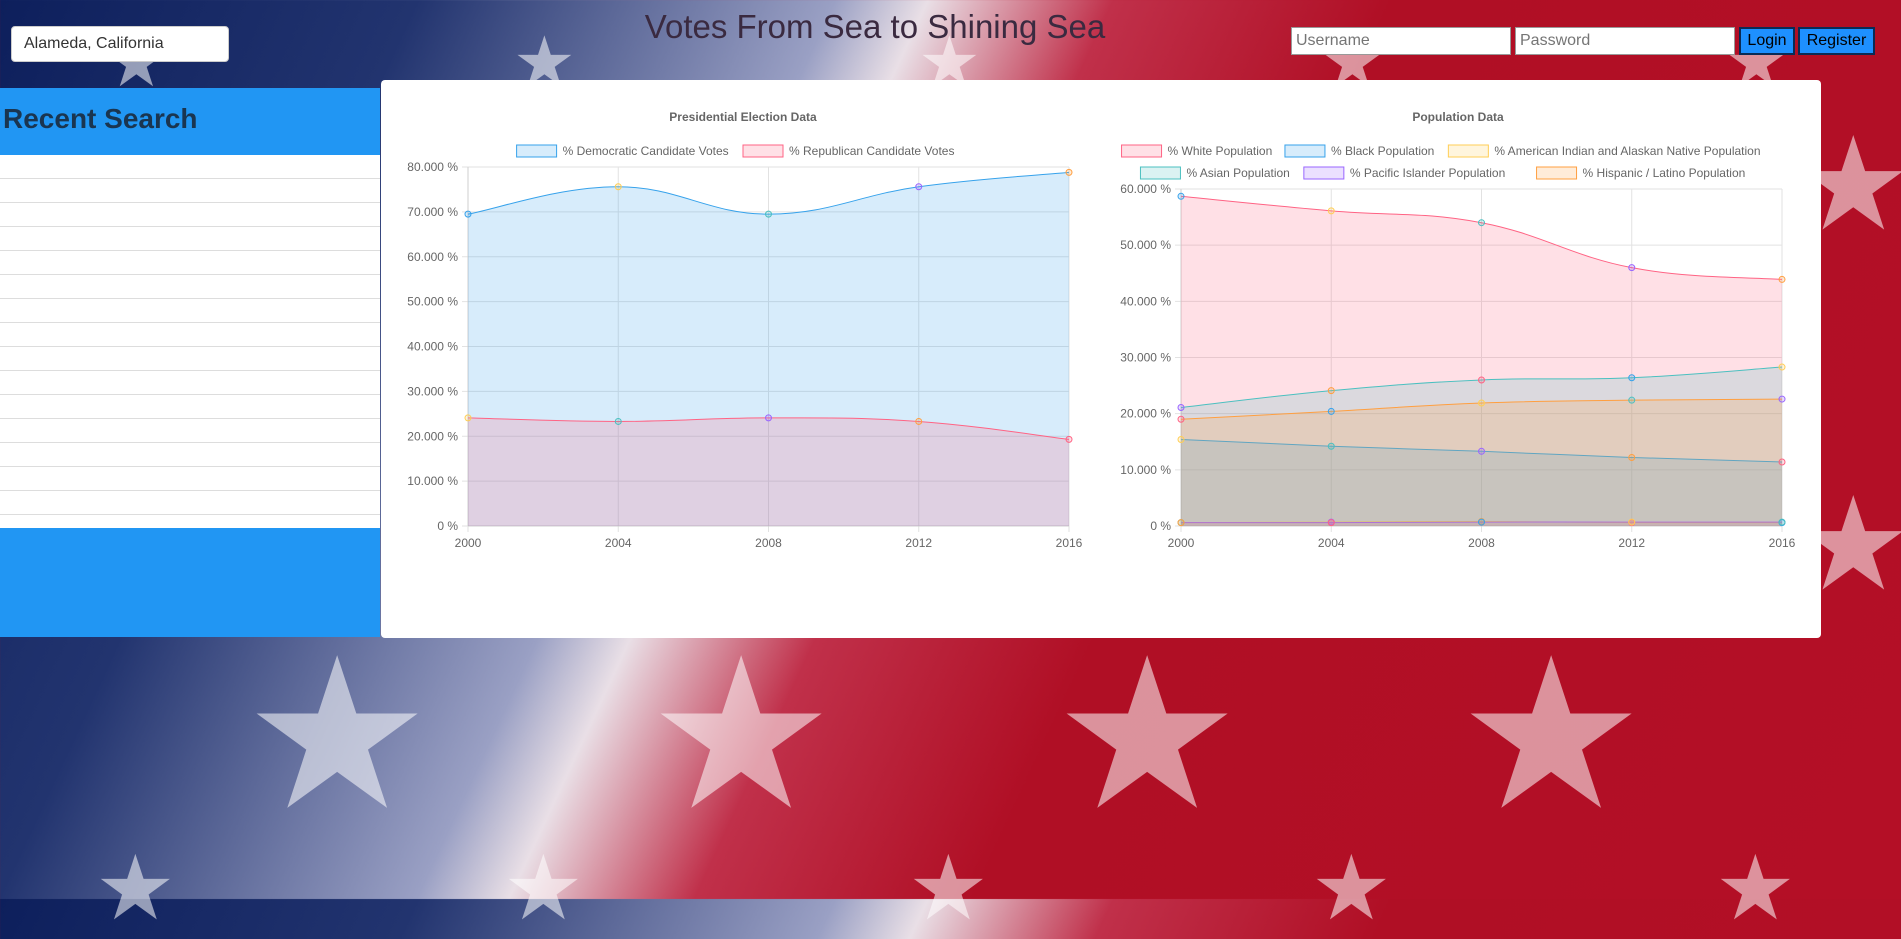 Image resolution: width=1901 pixels, height=939 pixels. What do you see at coordinates (1382, 151) in the screenshot?
I see `legend-label: % Black Population` at bounding box center [1382, 151].